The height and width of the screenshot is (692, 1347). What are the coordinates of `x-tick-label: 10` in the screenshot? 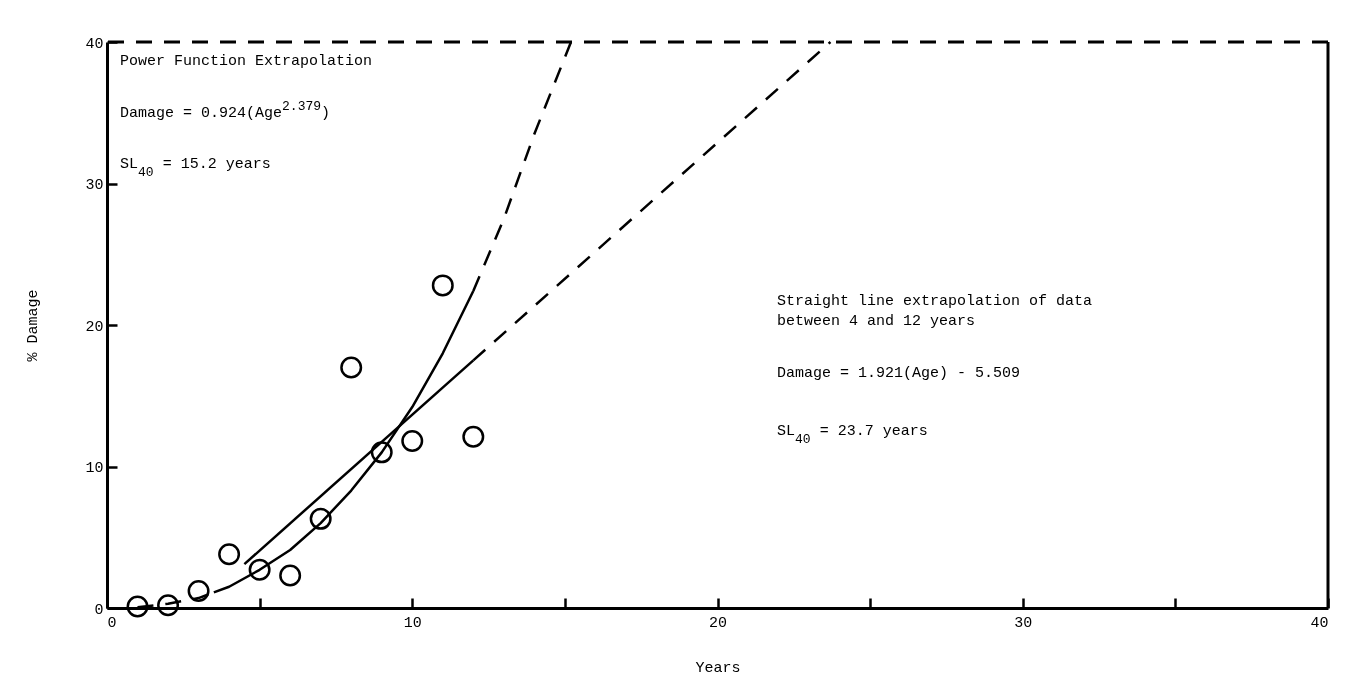 It's located at (412, 623).